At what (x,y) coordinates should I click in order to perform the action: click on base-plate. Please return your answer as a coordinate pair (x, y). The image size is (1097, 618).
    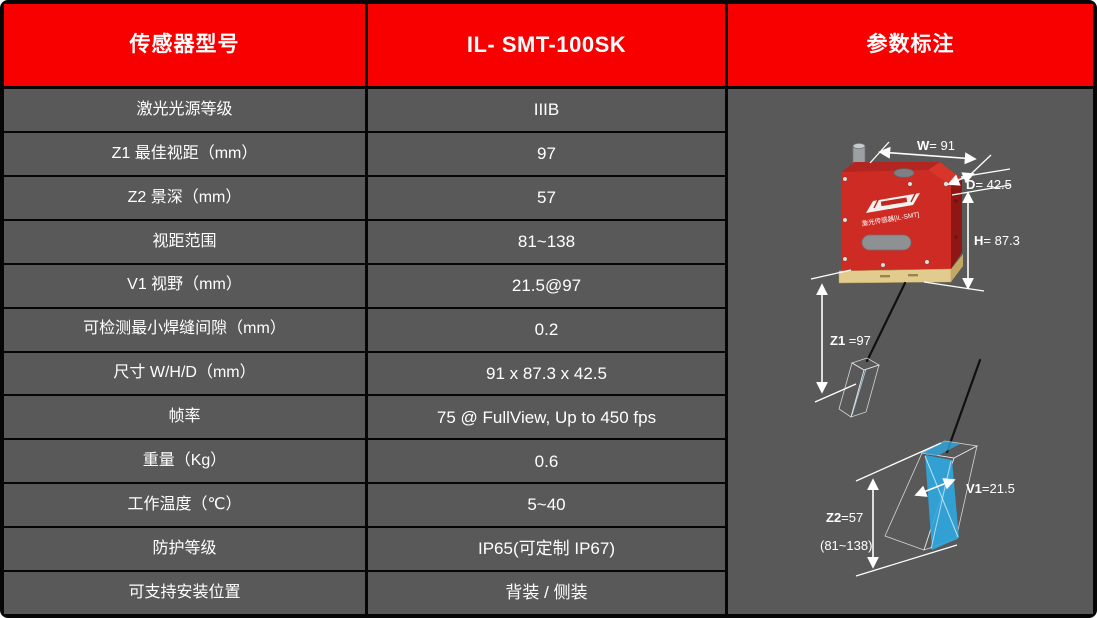
    Looking at the image, I should click on (895, 276).